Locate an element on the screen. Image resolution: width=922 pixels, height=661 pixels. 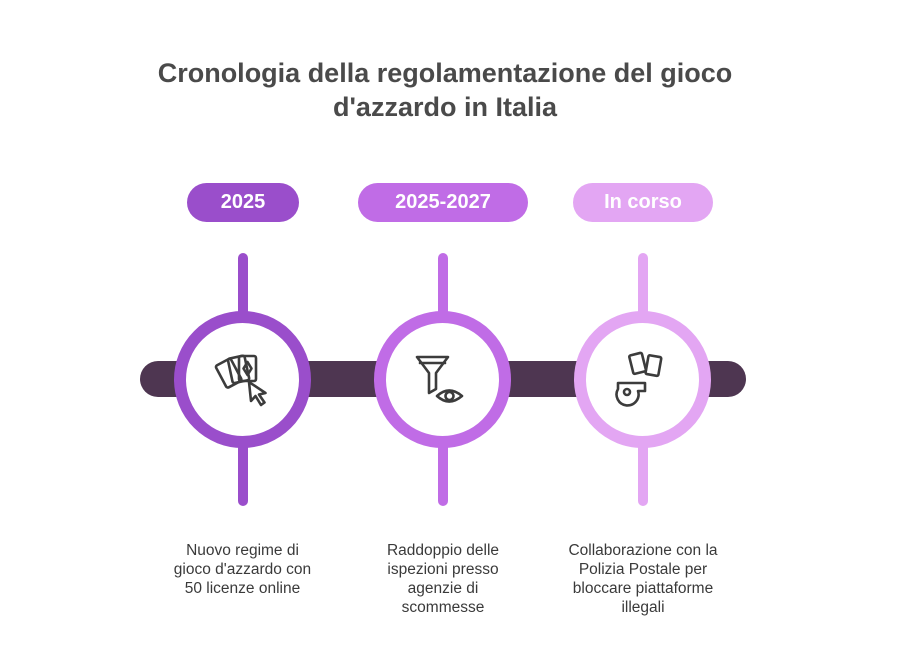
stage-3-desc-line-1: Collaborazione con la is located at coordinates (643, 550).